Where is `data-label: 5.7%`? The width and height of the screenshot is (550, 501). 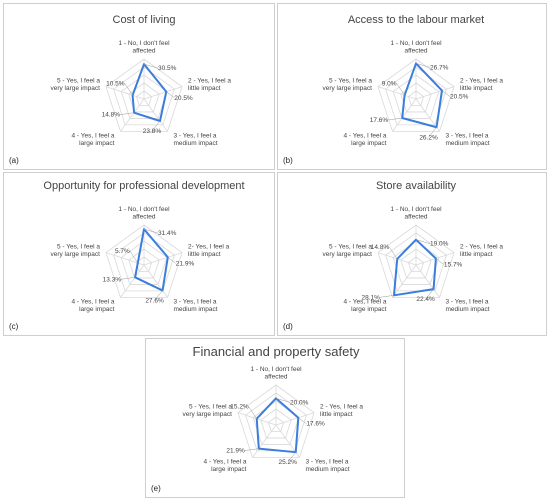
data-label: 5.7% is located at coordinates (122, 251).